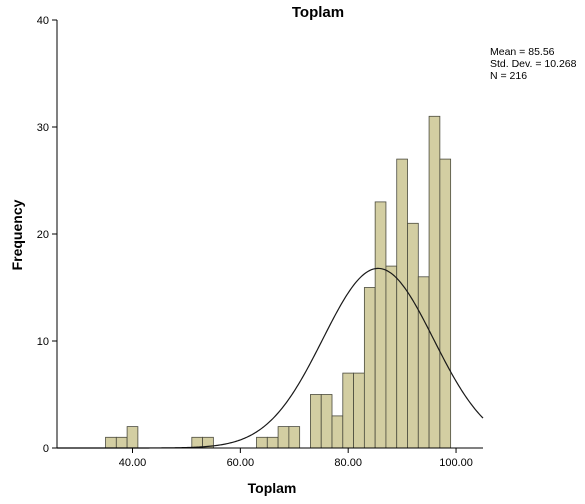 Image resolution: width=585 pixels, height=504 pixels. I want to click on x-axis-ticks: 40.00 60.00 80.00 100.00, so click(296, 458).